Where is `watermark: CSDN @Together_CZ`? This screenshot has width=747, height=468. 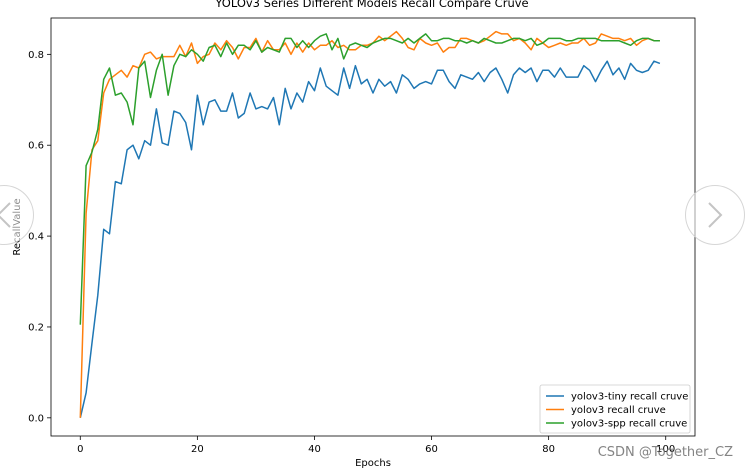
watermark: CSDN @Together_CZ is located at coordinates (665, 452).